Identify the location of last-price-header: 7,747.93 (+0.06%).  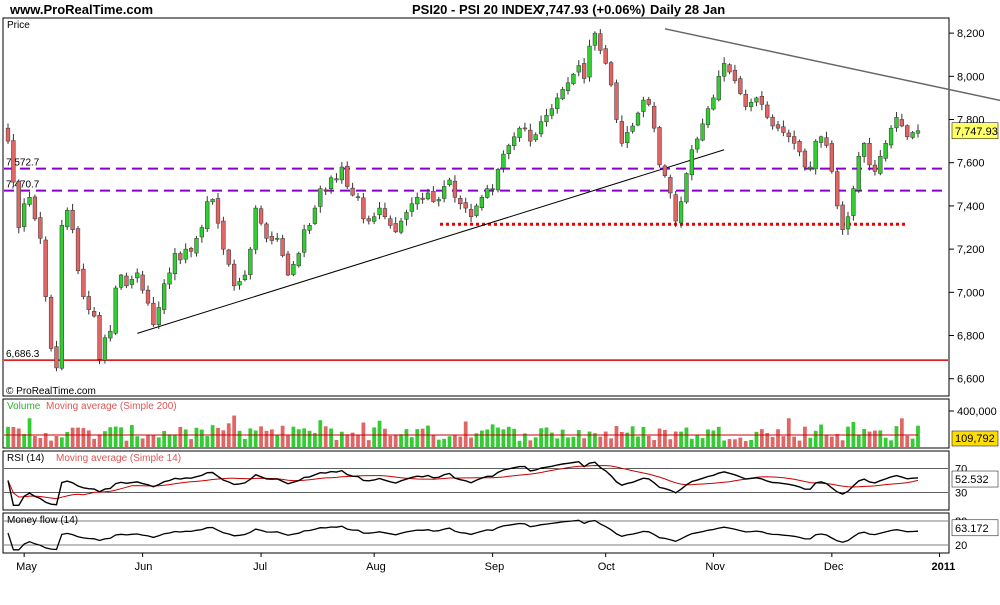
(591, 9).